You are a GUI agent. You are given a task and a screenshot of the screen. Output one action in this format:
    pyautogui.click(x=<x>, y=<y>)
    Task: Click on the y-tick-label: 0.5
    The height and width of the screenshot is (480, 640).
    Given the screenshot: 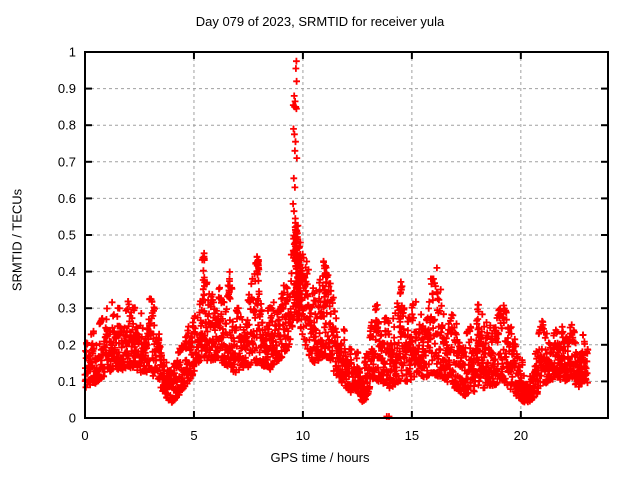 What is the action you would take?
    pyautogui.click(x=67, y=235)
    